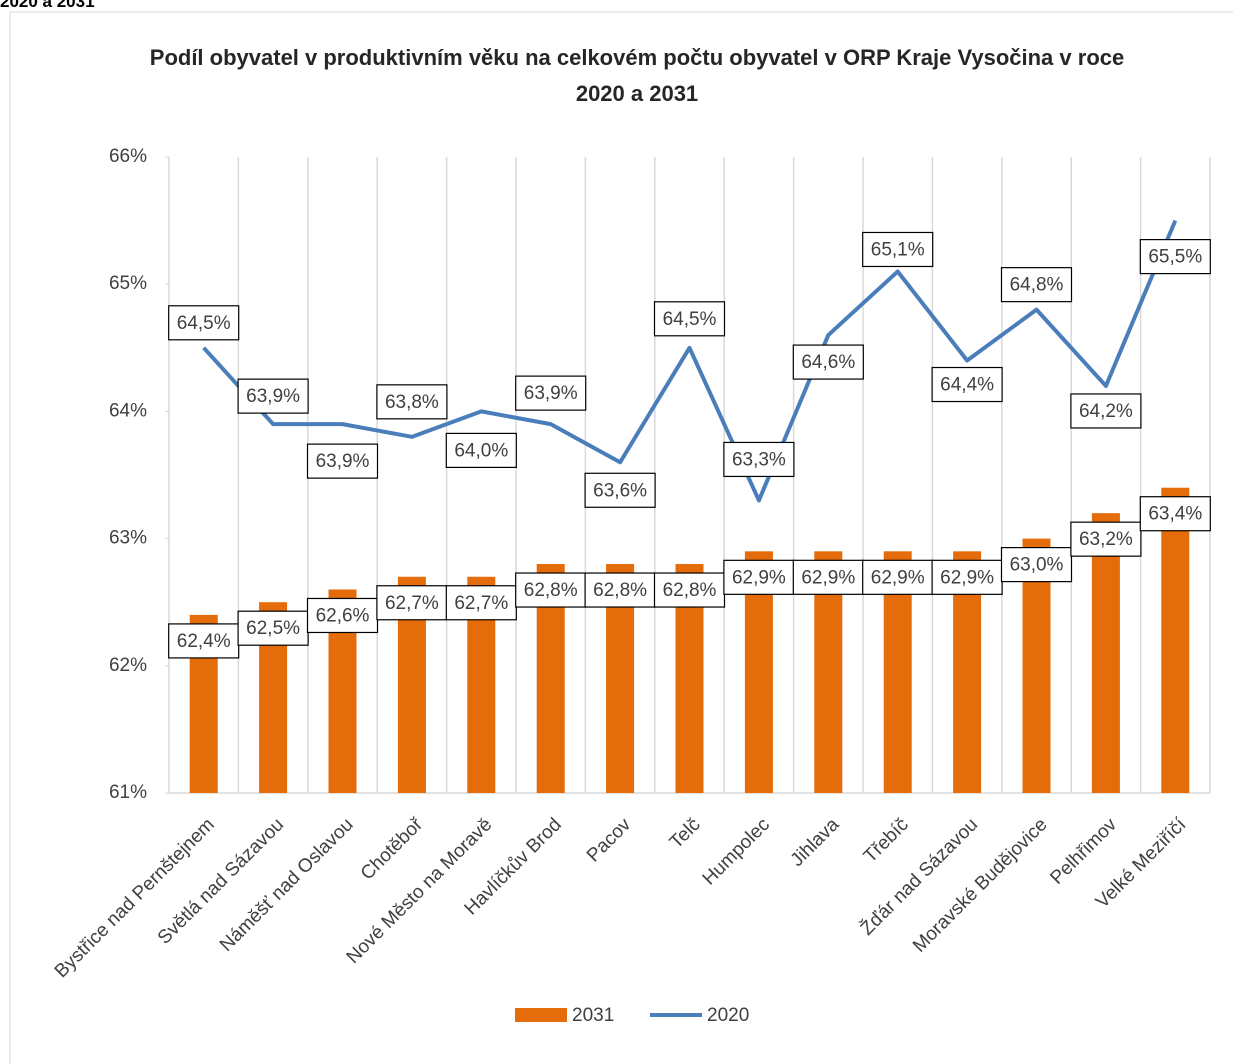 This screenshot has width=1233, height=1064. I want to click on data-label: 63,3%, so click(759, 459).